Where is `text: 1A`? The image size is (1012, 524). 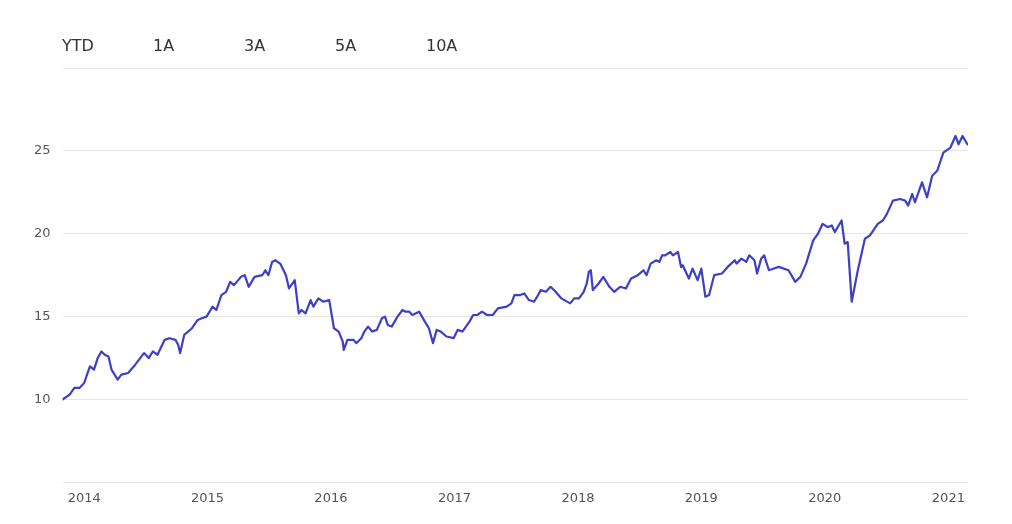
text: 1A is located at coordinates (164, 45).